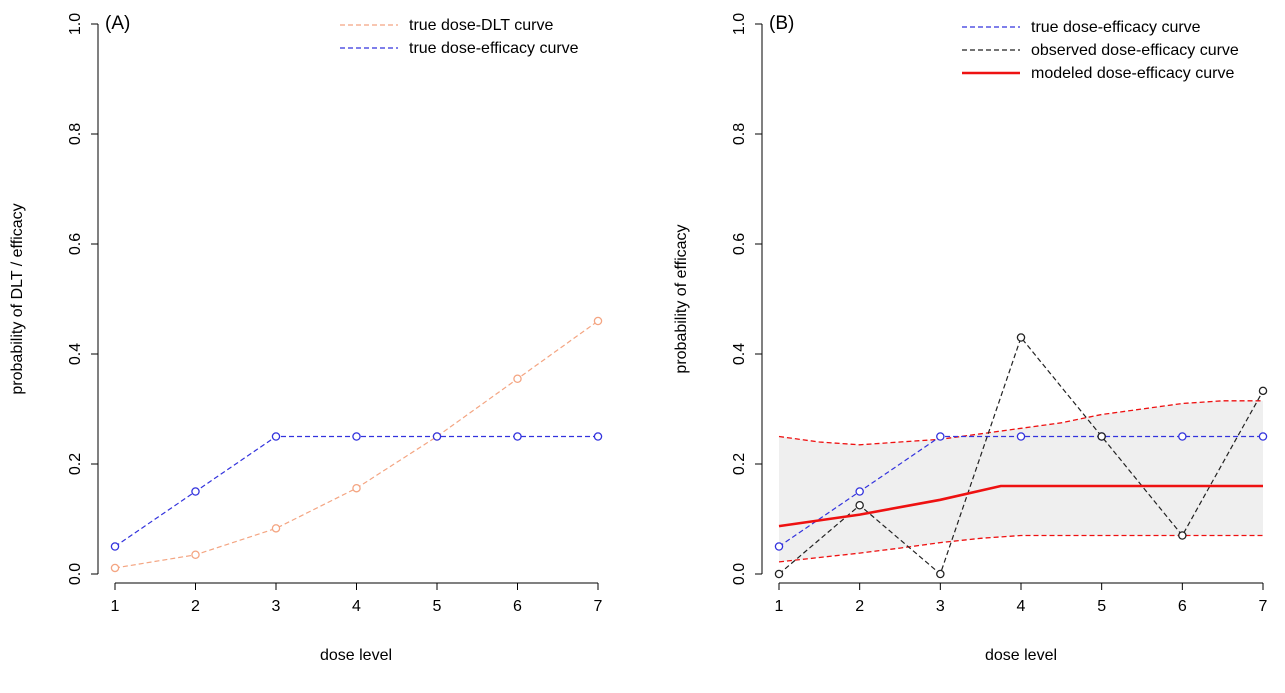 The height and width of the screenshot is (693, 1285). I want to click on panel-label: (B), so click(781, 23).